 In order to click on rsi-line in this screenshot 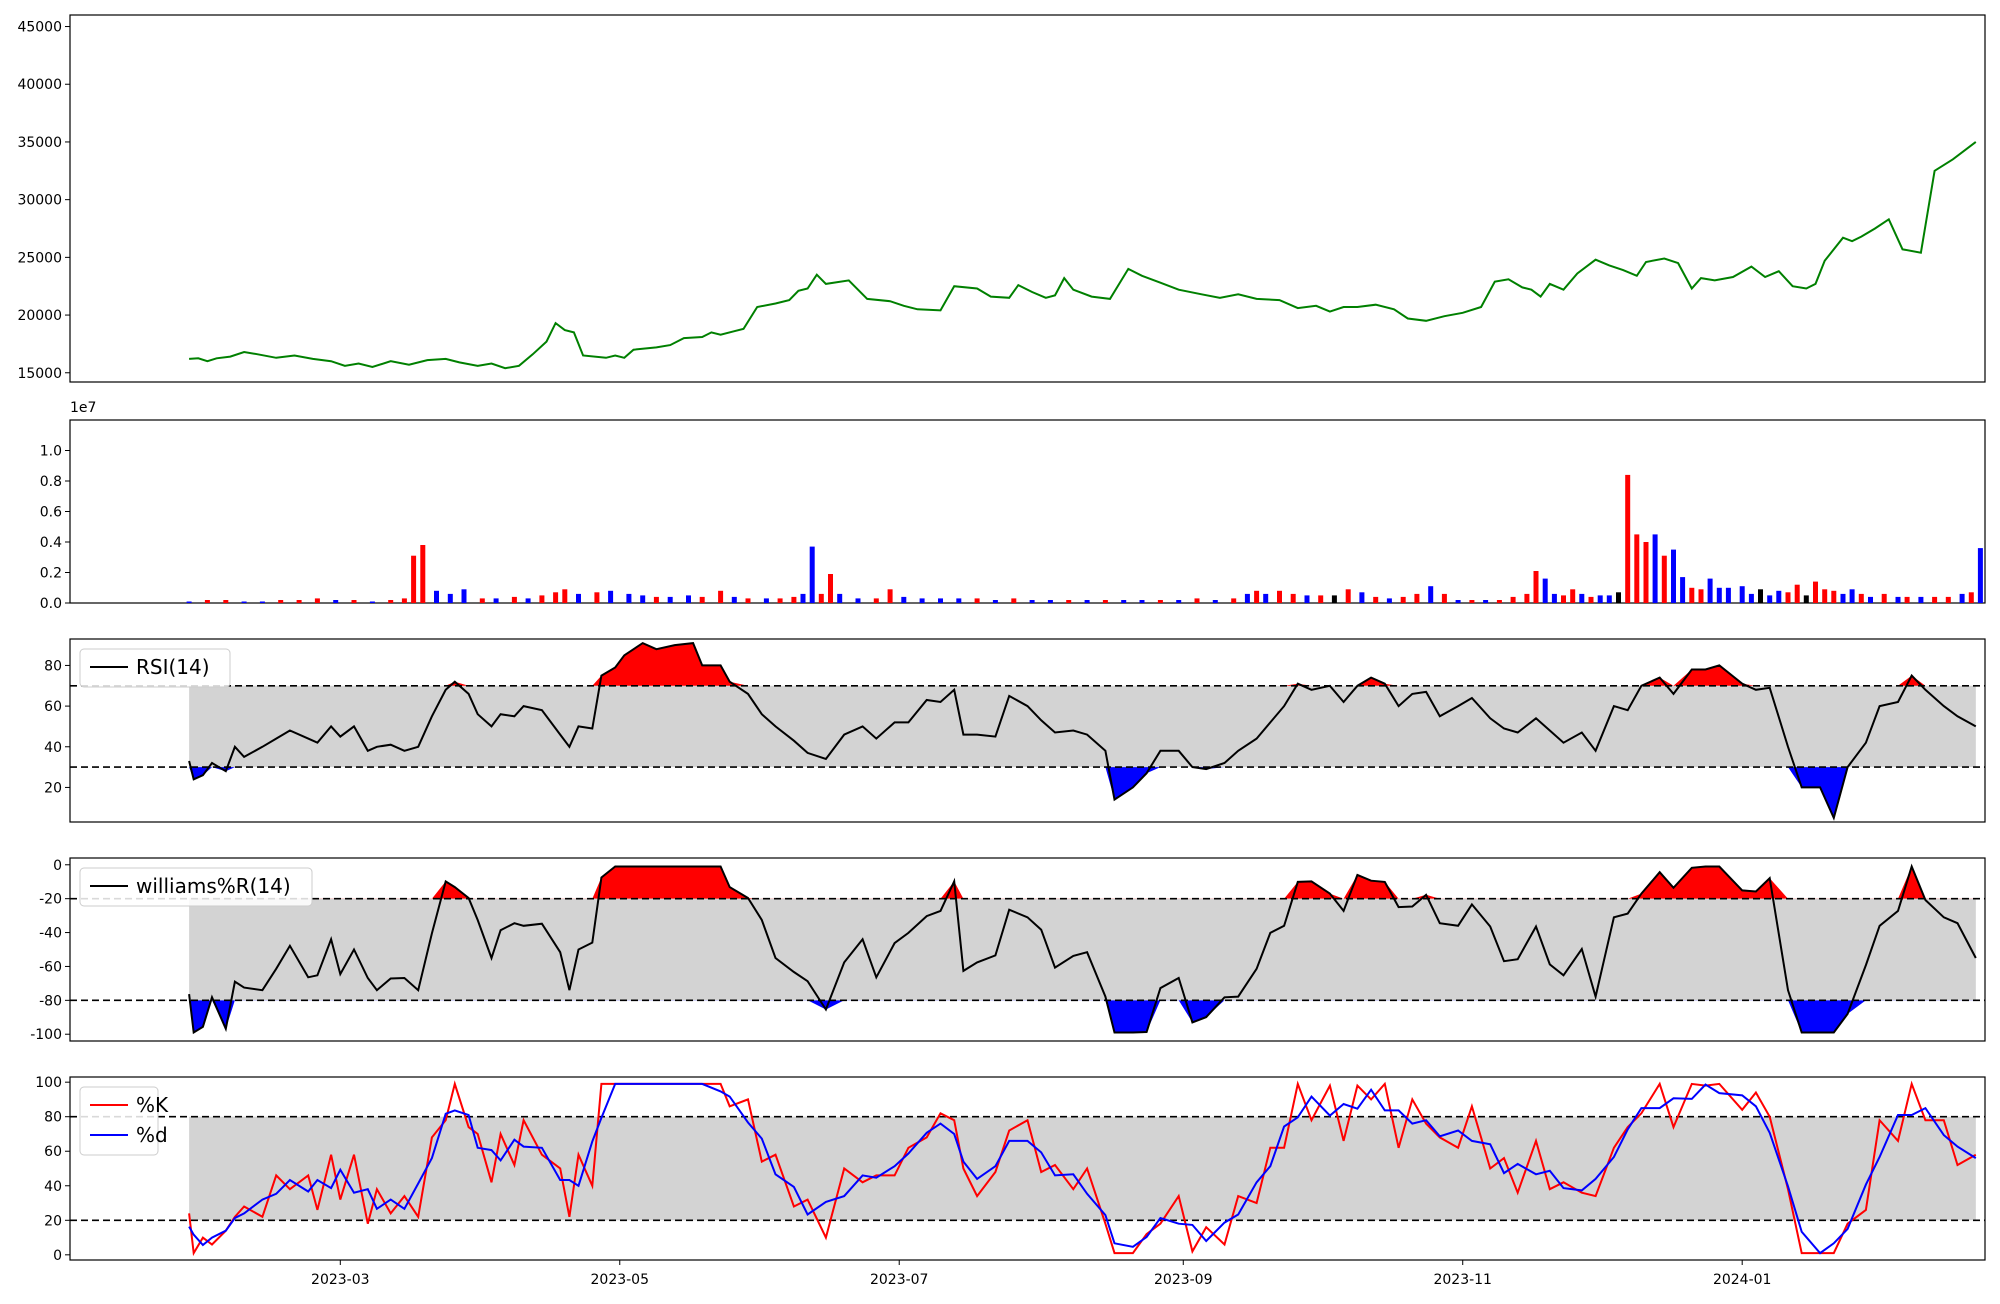, I will do `click(1082, 731)`.